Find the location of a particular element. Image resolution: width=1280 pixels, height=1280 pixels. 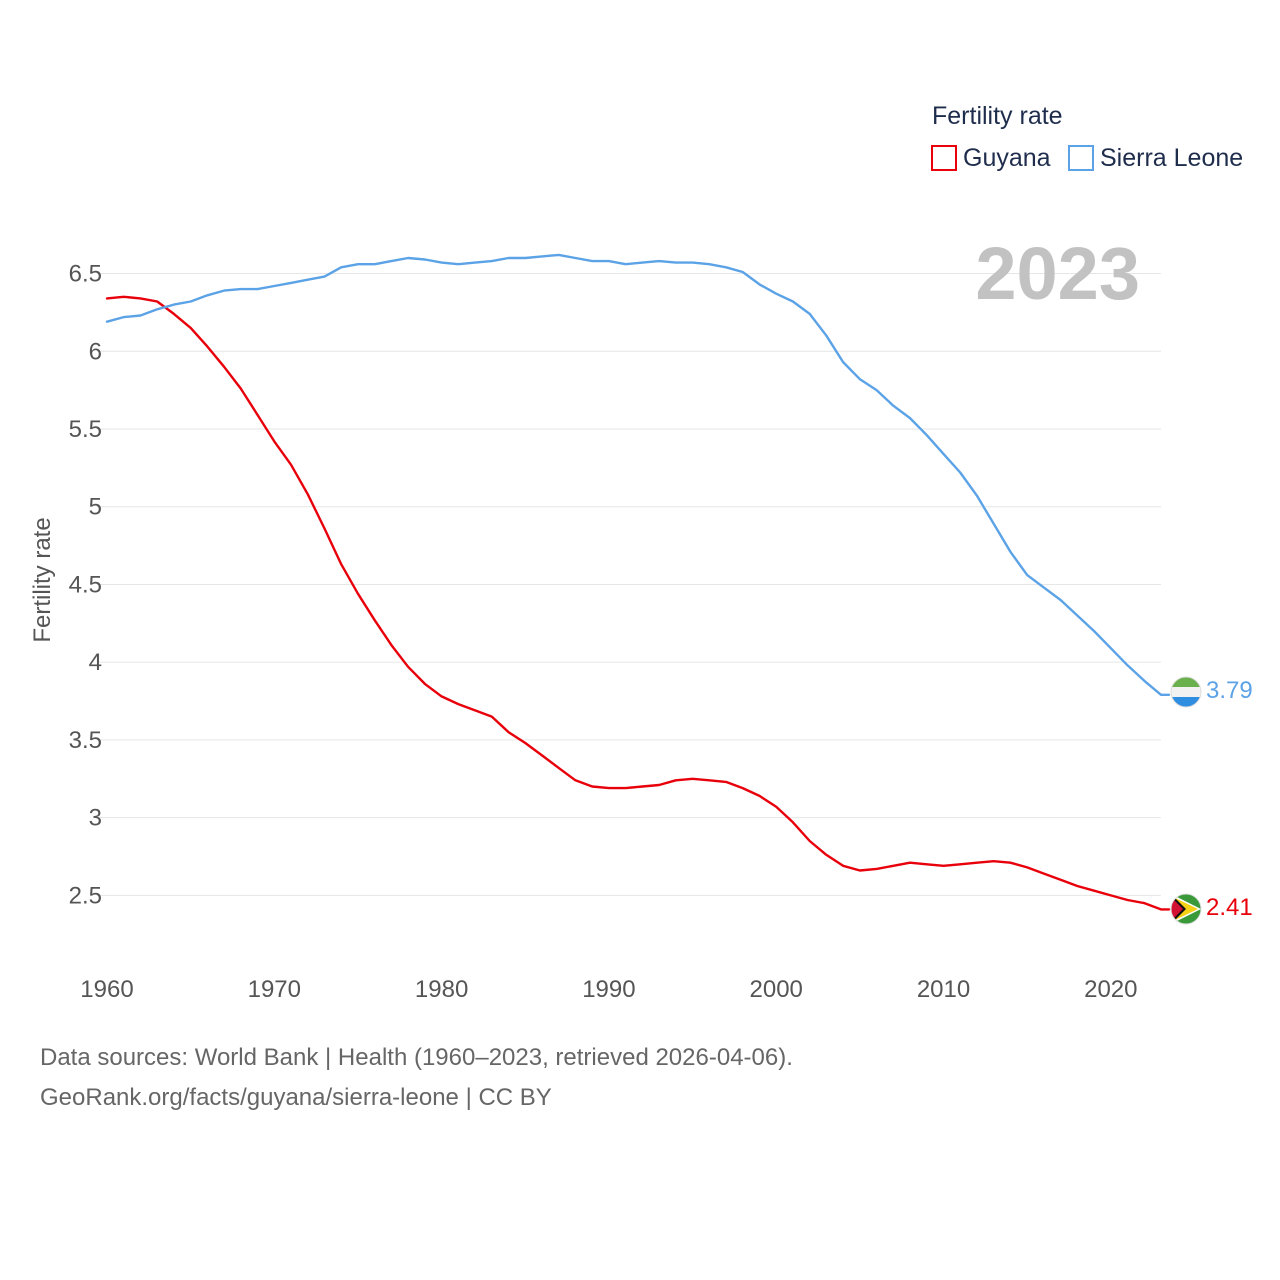

end-label-guyana: 2.41 is located at coordinates (1229, 907).